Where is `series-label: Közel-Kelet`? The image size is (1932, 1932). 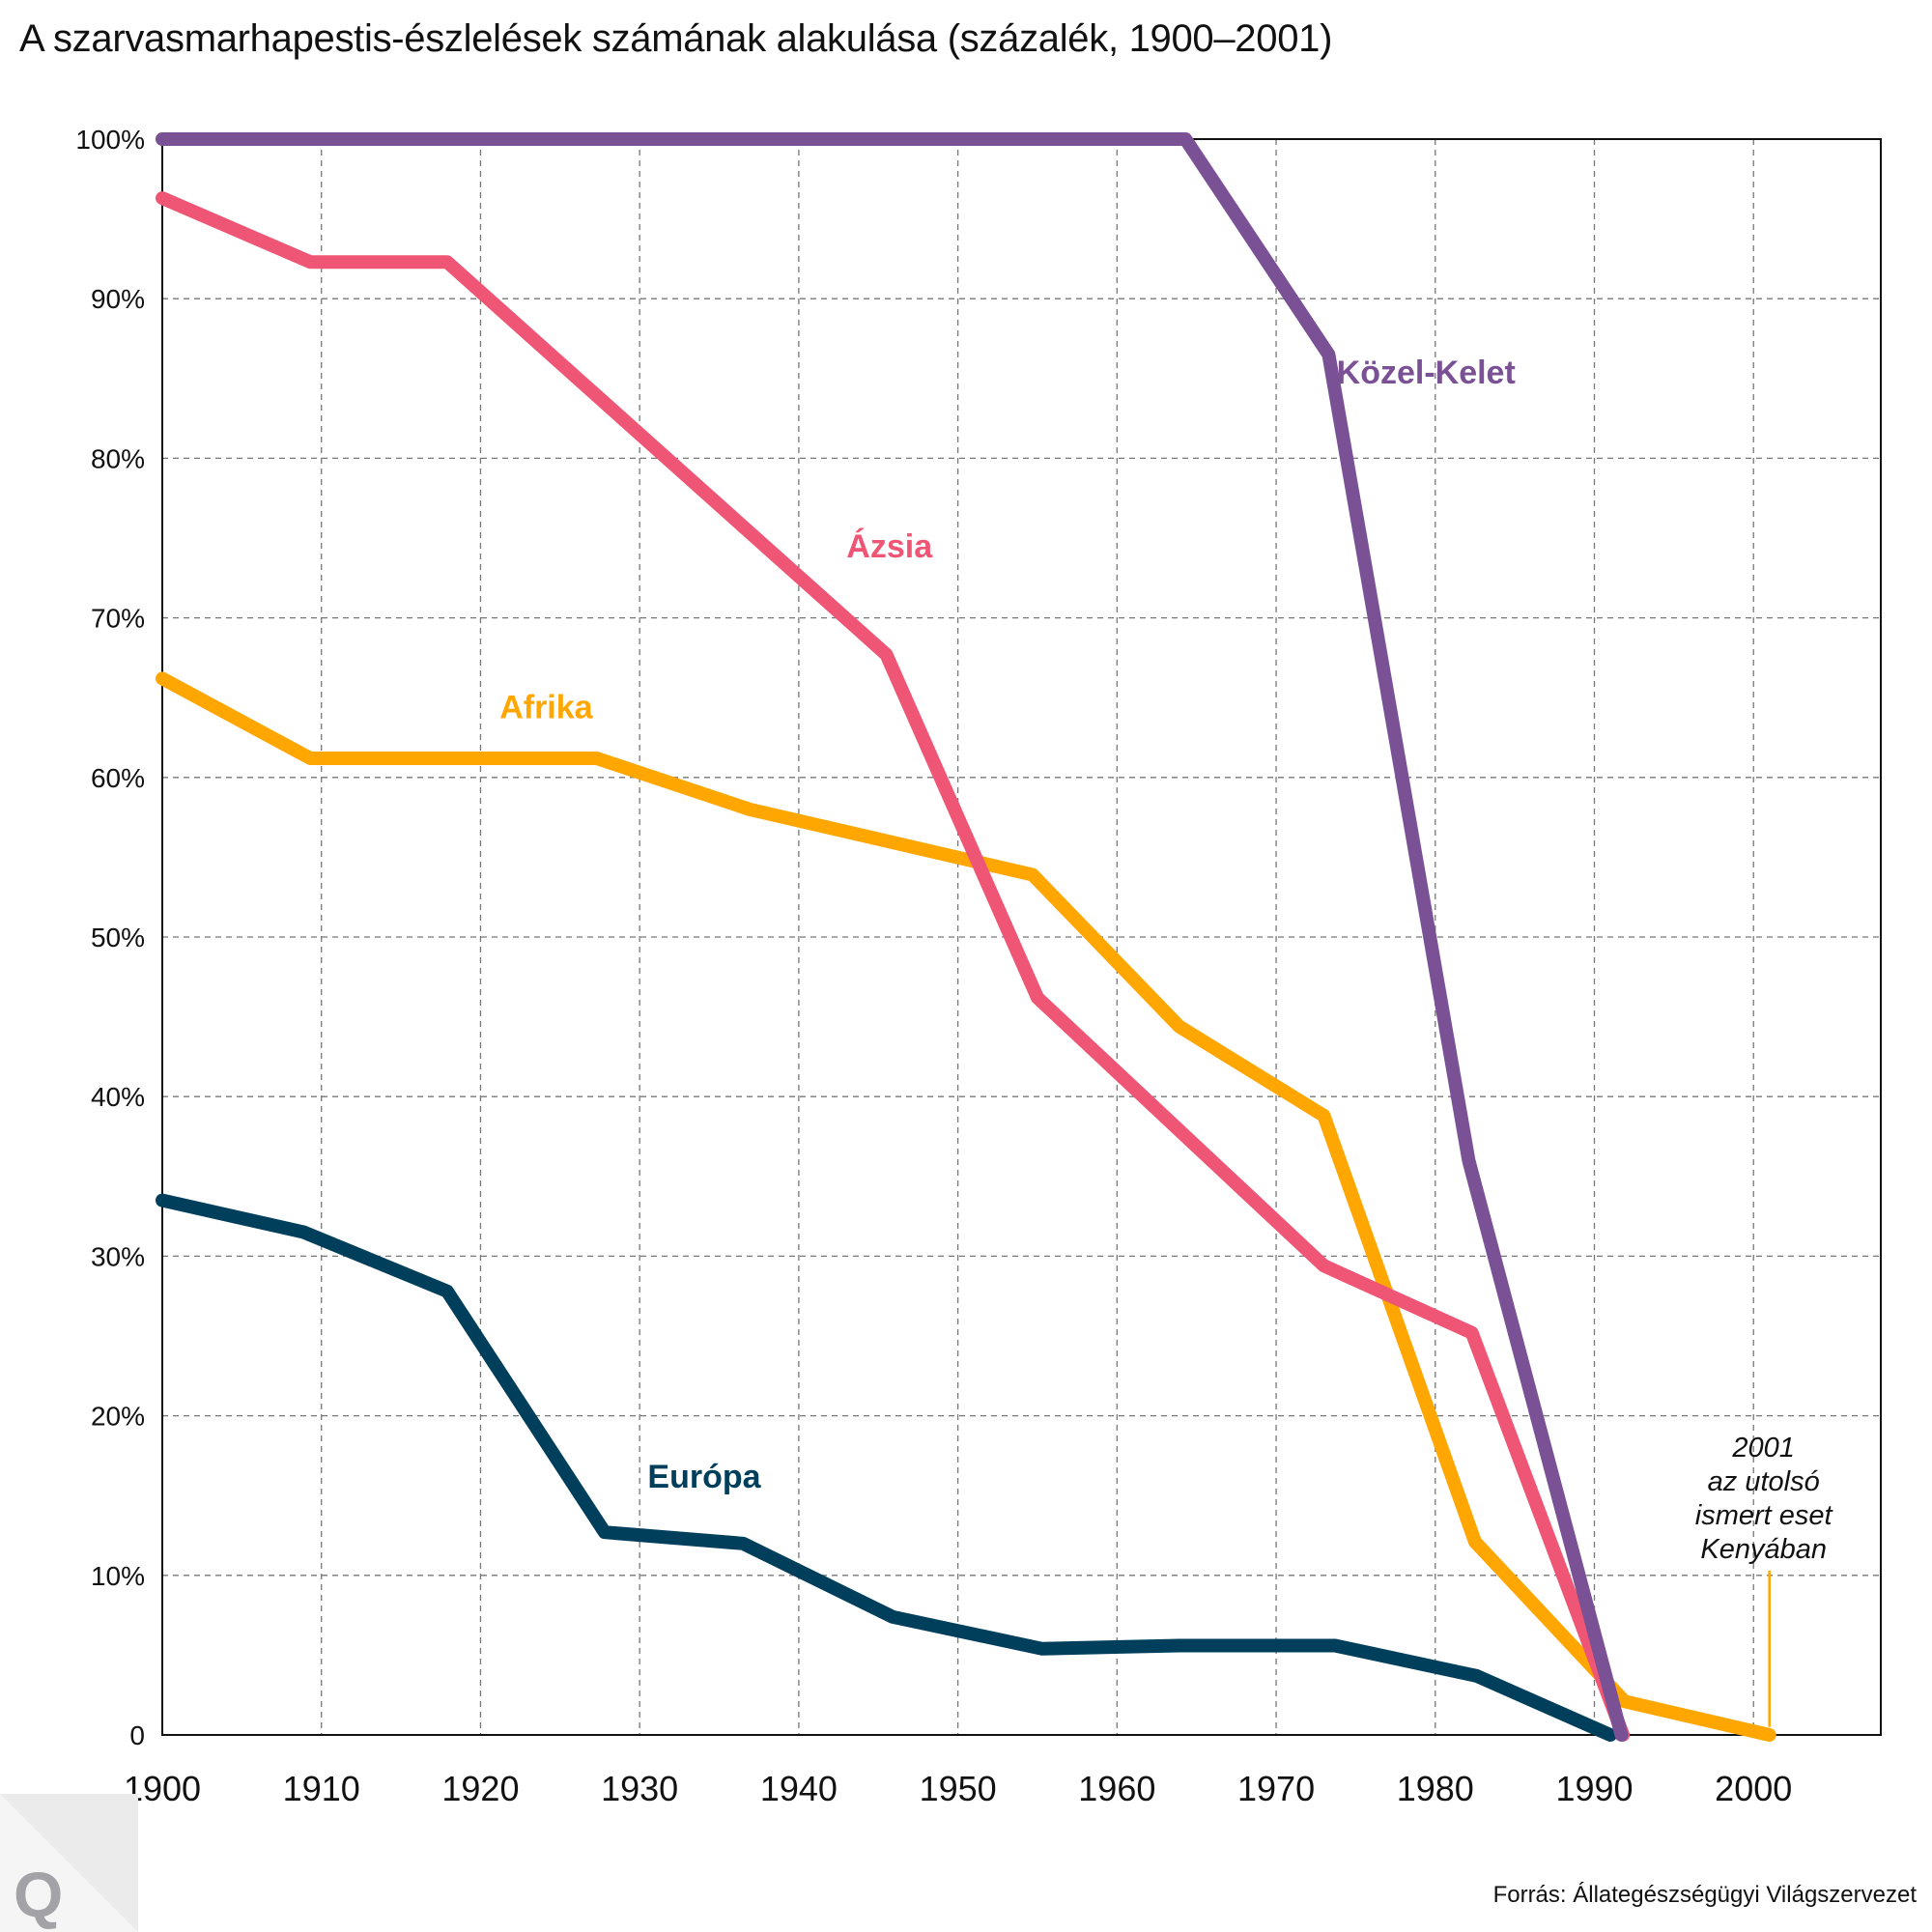
series-label: Közel-Kelet is located at coordinates (1426, 373).